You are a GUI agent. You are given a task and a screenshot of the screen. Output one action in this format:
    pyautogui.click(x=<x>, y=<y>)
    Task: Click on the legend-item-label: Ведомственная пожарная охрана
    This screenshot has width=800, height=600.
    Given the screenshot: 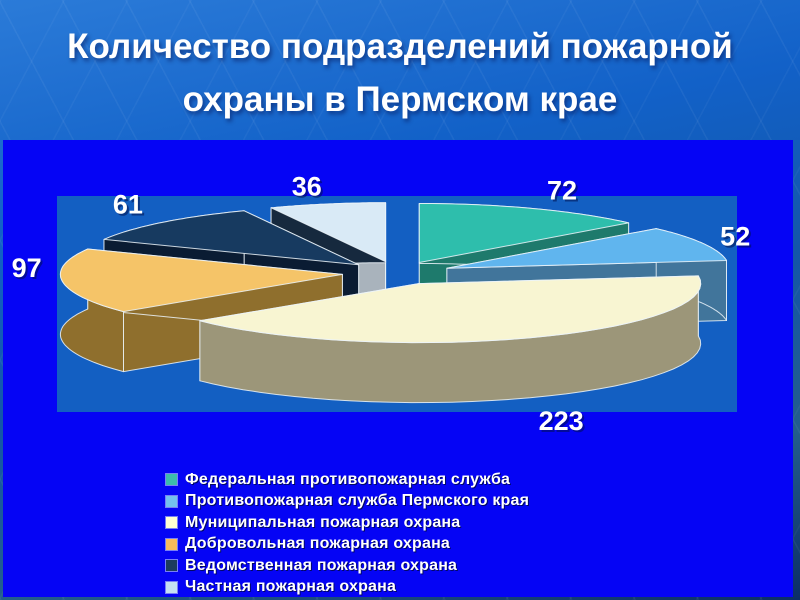 What is the action you would take?
    pyautogui.click(x=321, y=565)
    